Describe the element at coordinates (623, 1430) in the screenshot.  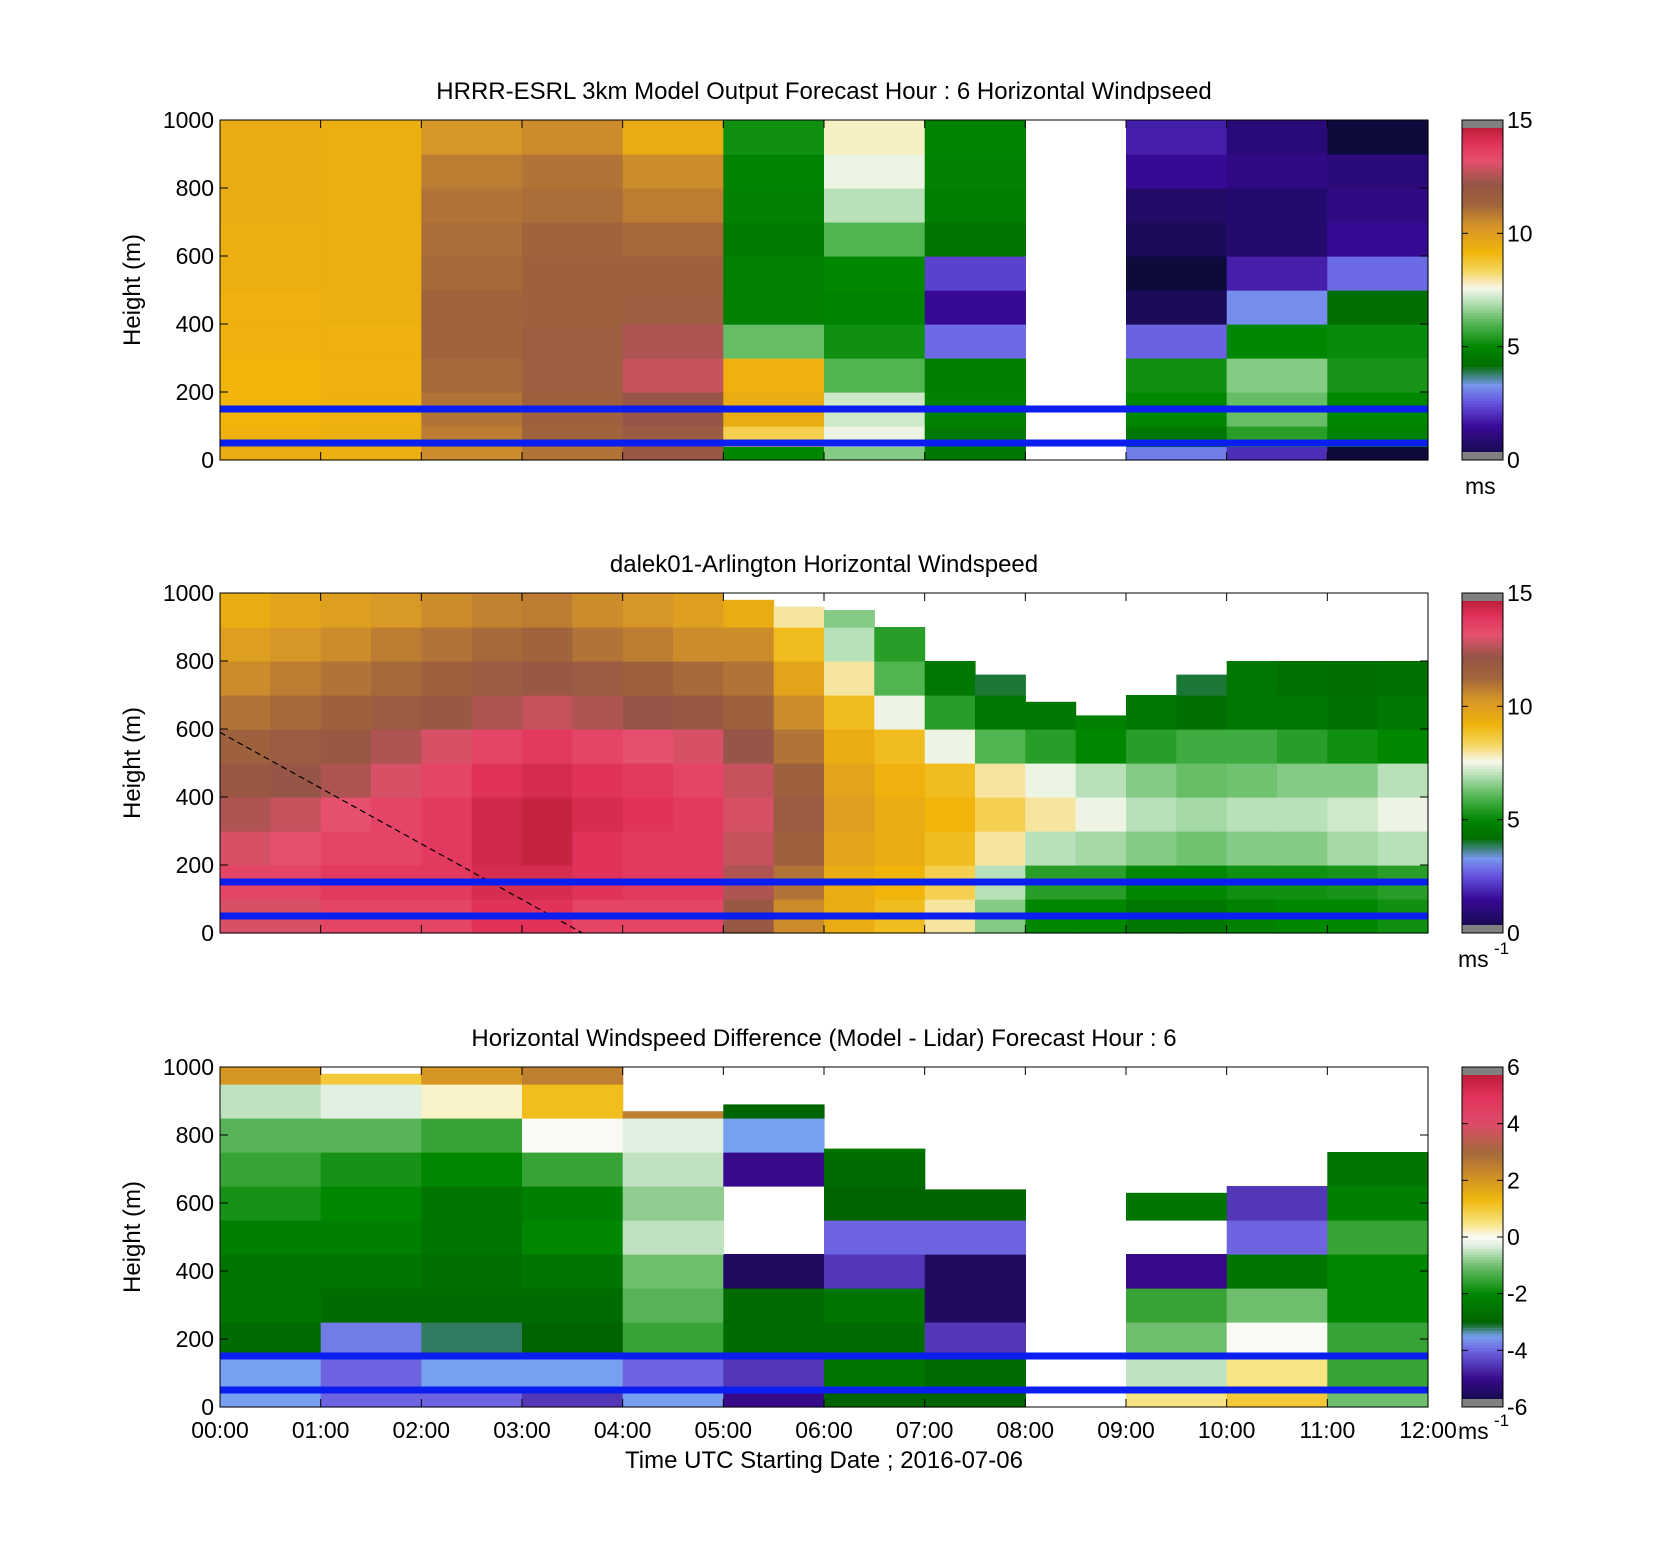
I see `x-tick-label: 04:00` at that location.